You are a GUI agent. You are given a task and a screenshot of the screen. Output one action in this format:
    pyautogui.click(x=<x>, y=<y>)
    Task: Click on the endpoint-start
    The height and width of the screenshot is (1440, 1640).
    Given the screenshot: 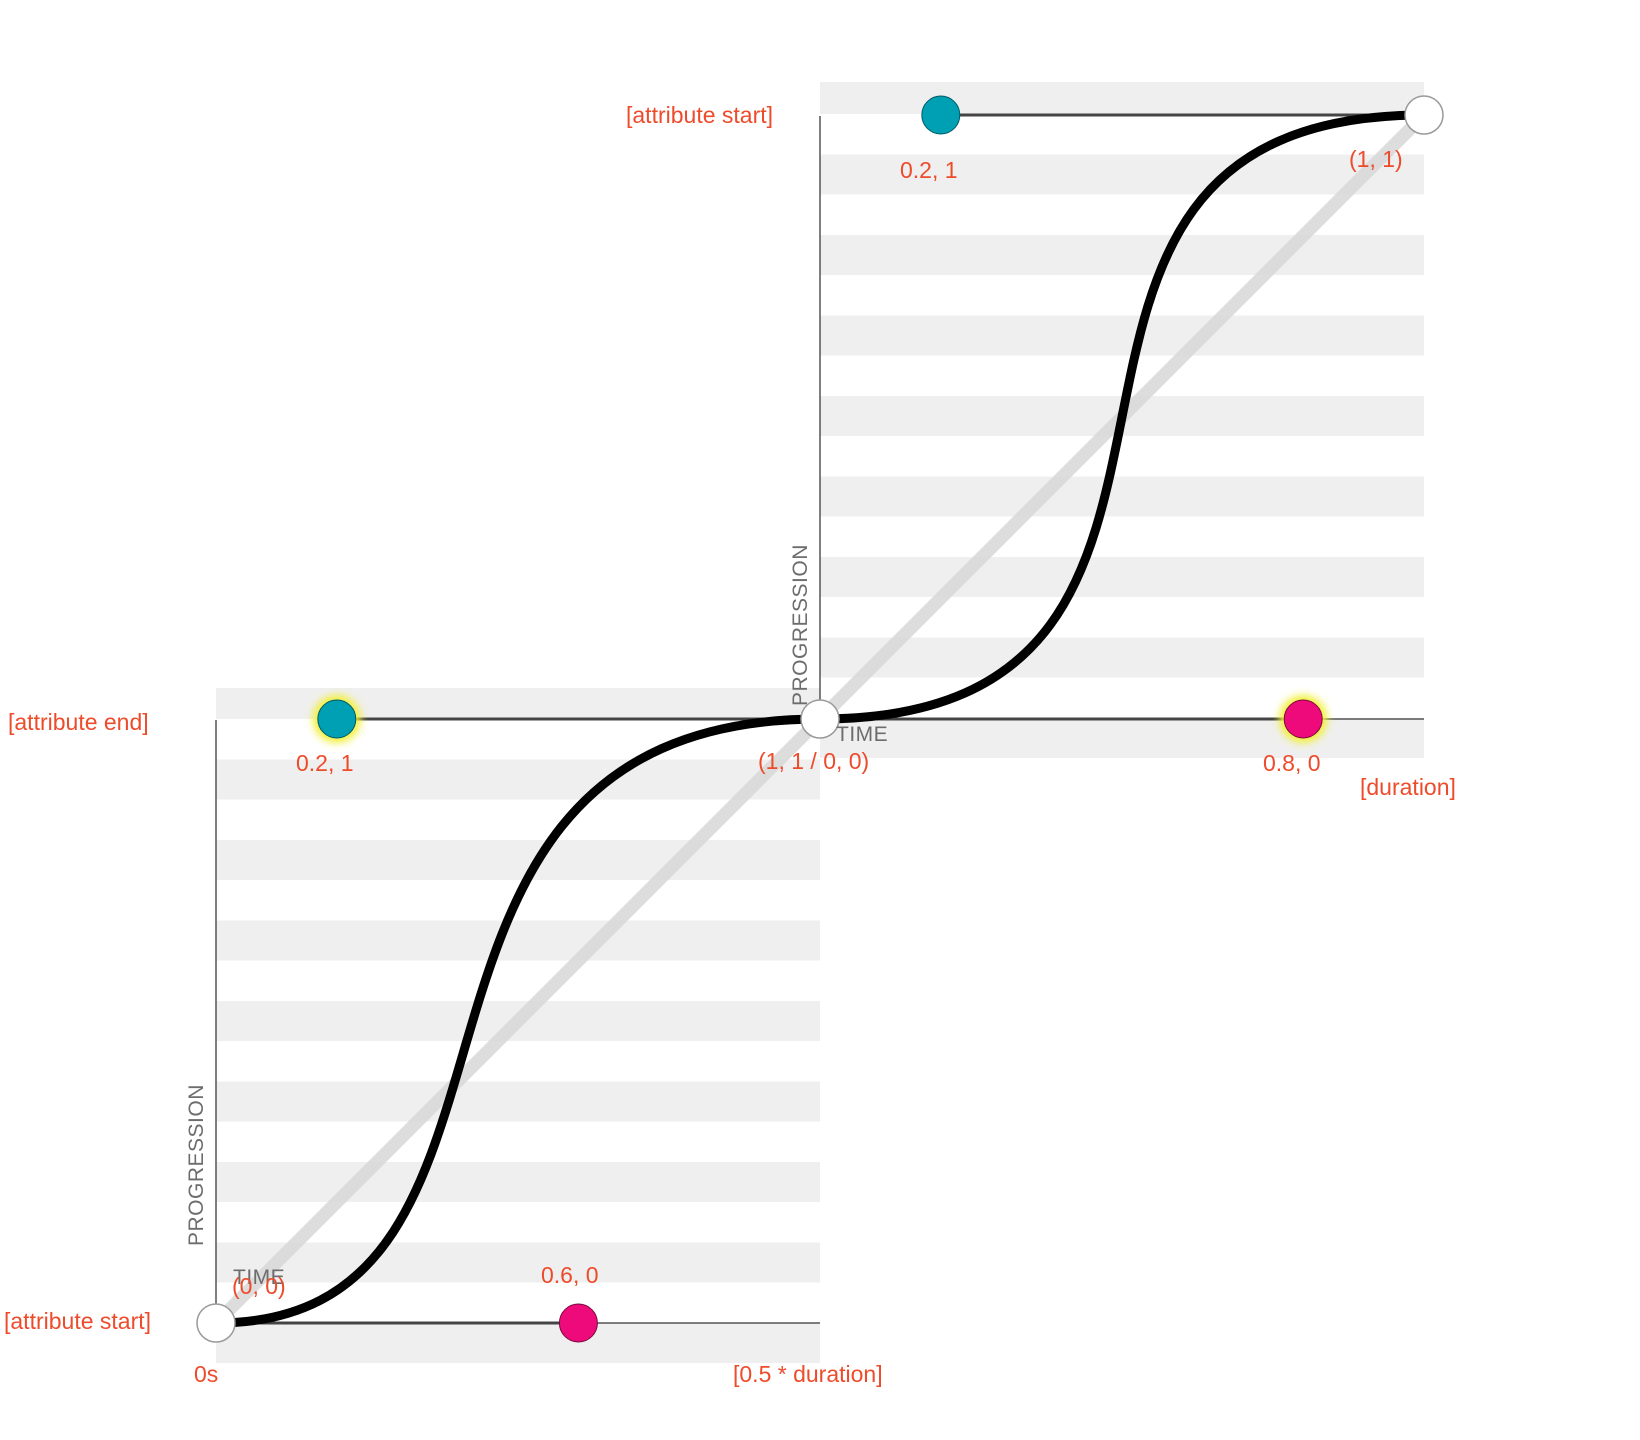 What is the action you would take?
    pyautogui.click(x=216, y=1323)
    